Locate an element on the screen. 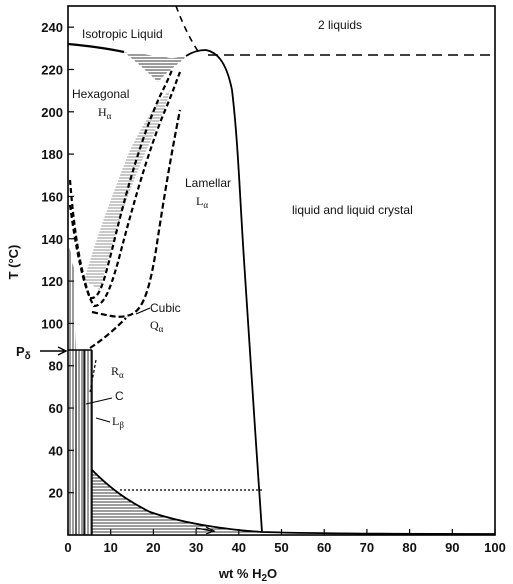  hexagonal-right-boundary is located at coordinates (125, 189).